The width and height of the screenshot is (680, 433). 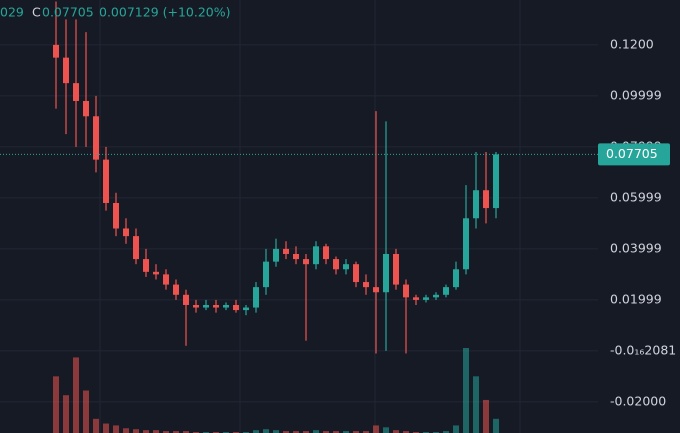 I want to click on y-tick-label: -0.02000, so click(x=638, y=400).